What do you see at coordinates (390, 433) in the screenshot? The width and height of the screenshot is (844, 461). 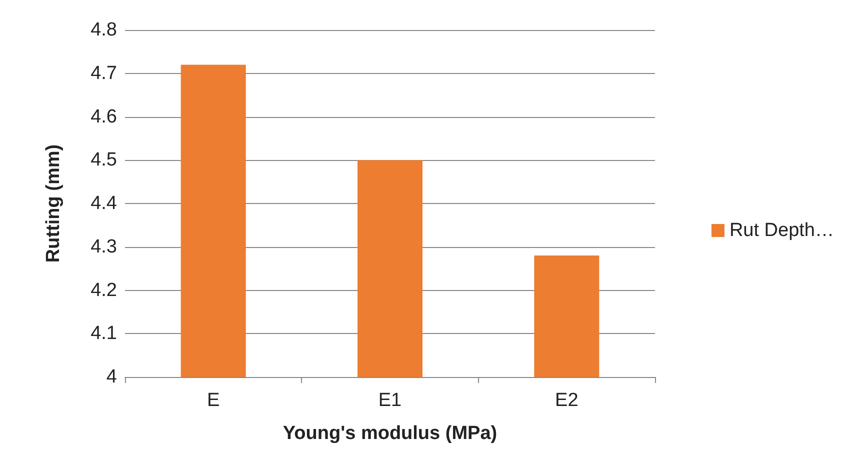 I see `x-axis-title: Young's modulus (MPa)` at bounding box center [390, 433].